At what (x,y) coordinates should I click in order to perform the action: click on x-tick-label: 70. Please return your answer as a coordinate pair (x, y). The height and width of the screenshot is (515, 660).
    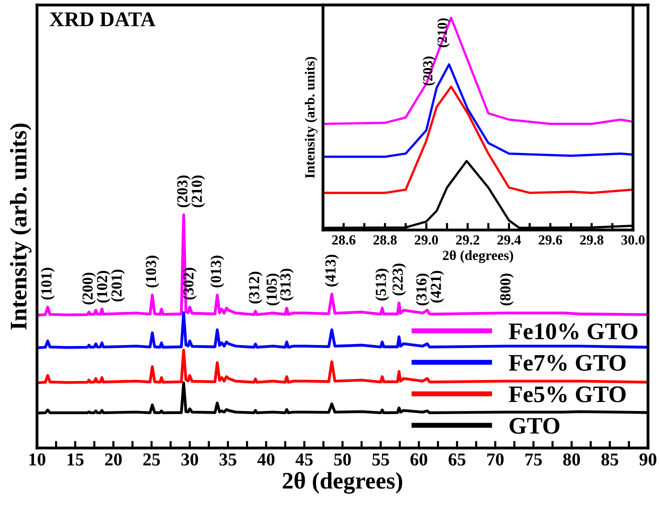
    Looking at the image, I should click on (495, 459).